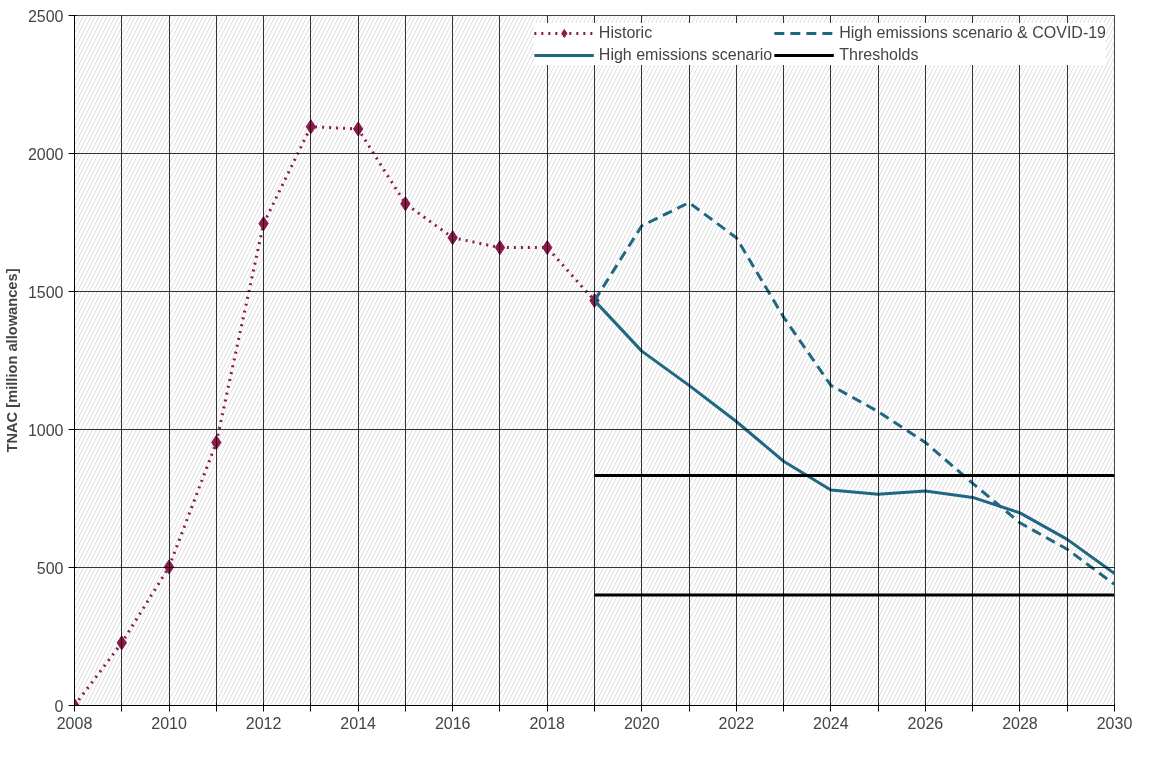 The width and height of the screenshot is (1167, 778). Describe the element at coordinates (45, 16) in the screenshot. I see `y-tick-label: 2500` at that location.